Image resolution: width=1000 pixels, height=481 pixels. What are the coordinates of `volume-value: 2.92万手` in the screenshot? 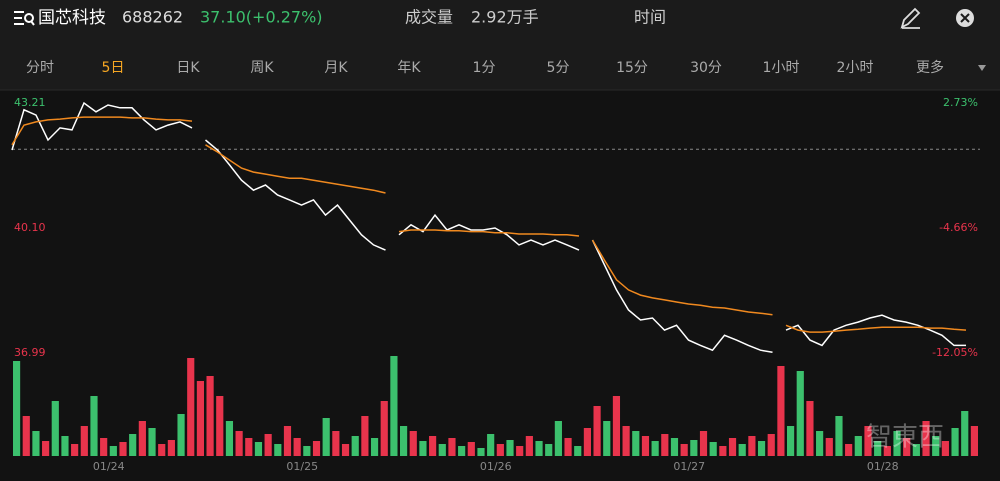 It's located at (505, 17).